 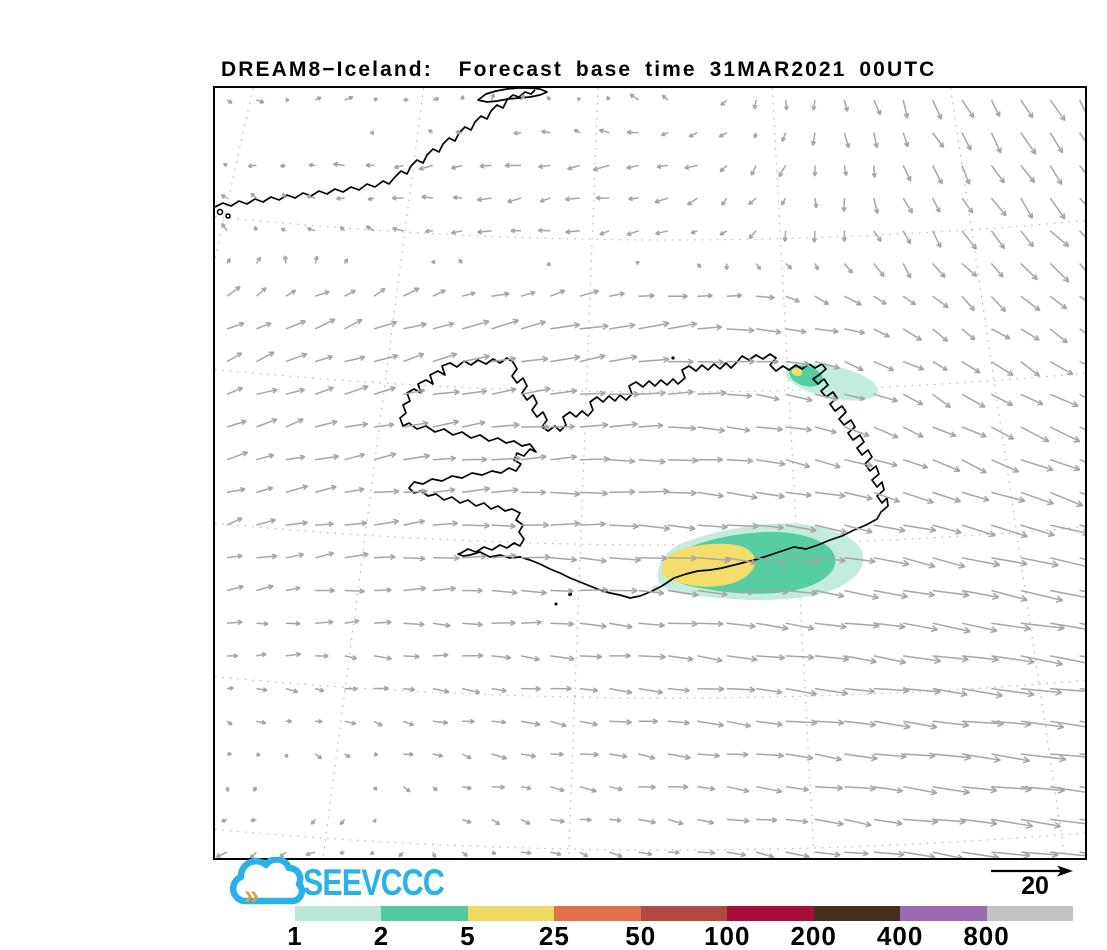 I want to click on colorbar-label: 400, so click(x=900, y=935).